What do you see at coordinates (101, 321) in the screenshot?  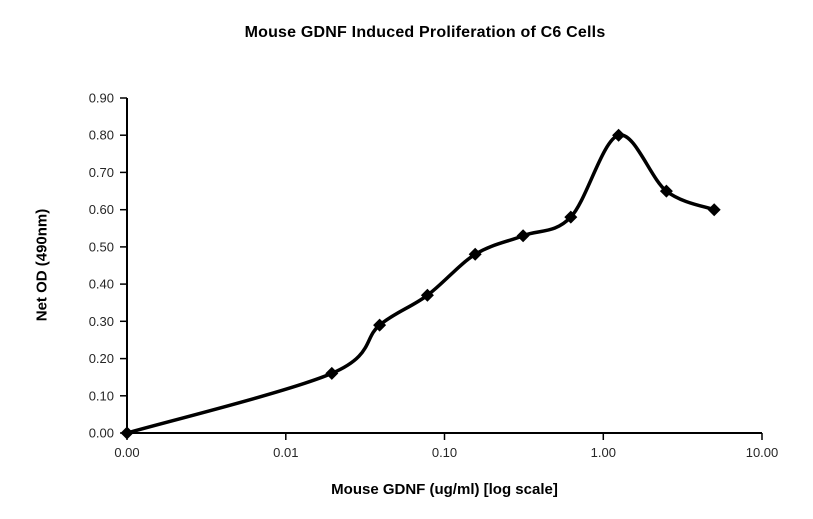 I see `y-tick-label: 0.30` at bounding box center [101, 321].